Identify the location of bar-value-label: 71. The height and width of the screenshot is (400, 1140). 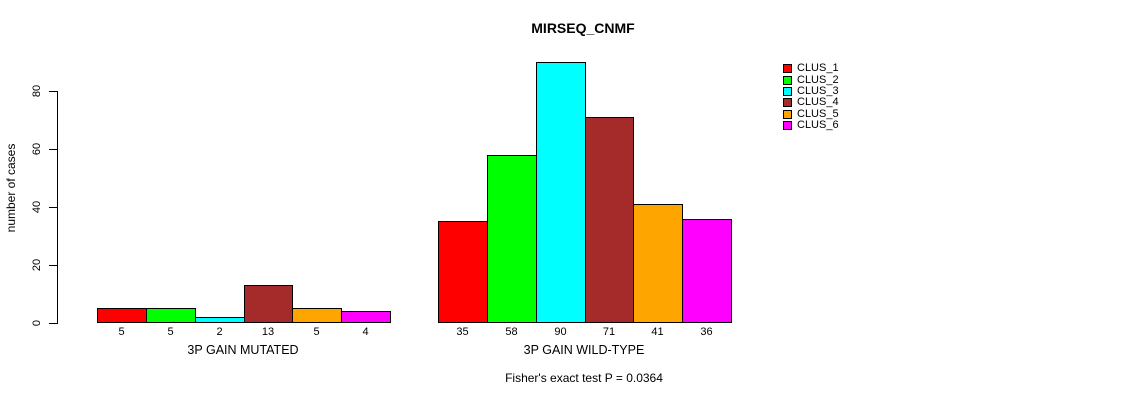
(609, 332).